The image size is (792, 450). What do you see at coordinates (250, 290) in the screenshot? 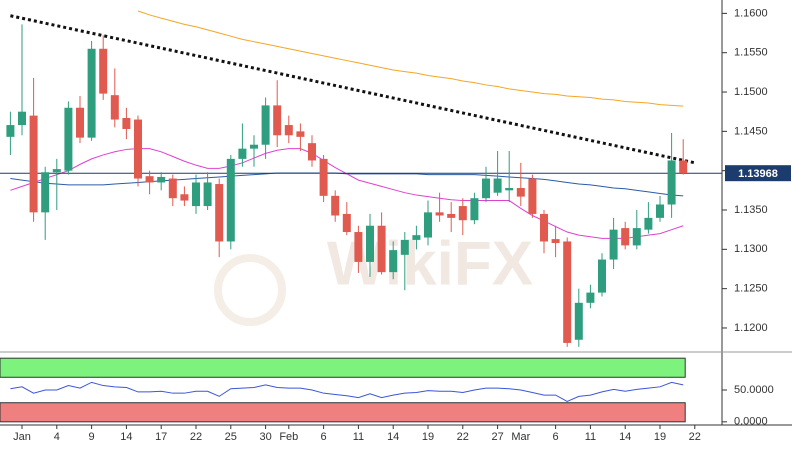
I see `watermark` at bounding box center [250, 290].